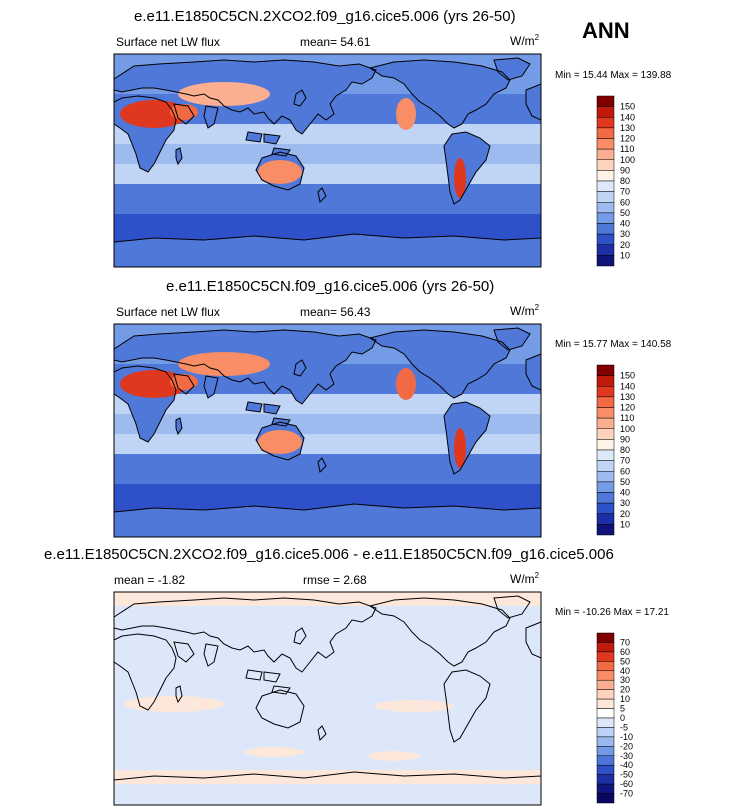 The image size is (733, 812). Describe the element at coordinates (168, 42) in the screenshot. I see `panel-1-variable: Surface net LW flux` at that location.